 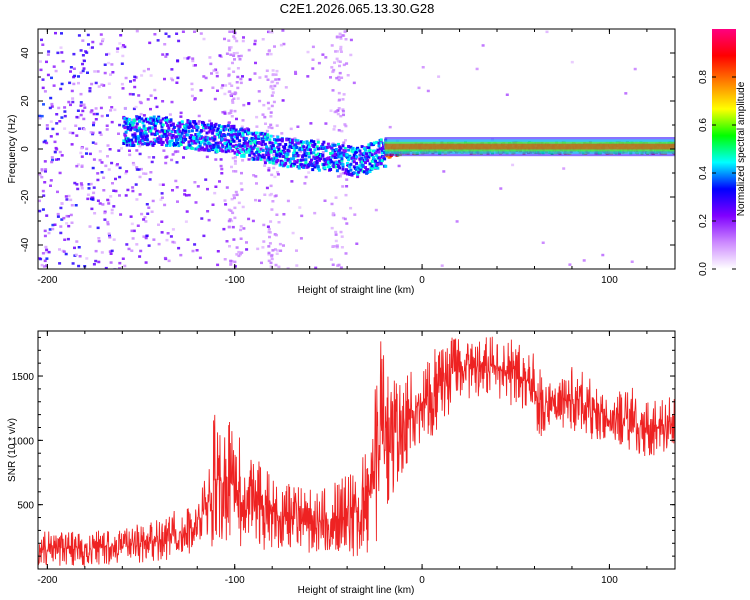 I want to click on colorbar-tick-label: 0.2, so click(x=703, y=221).